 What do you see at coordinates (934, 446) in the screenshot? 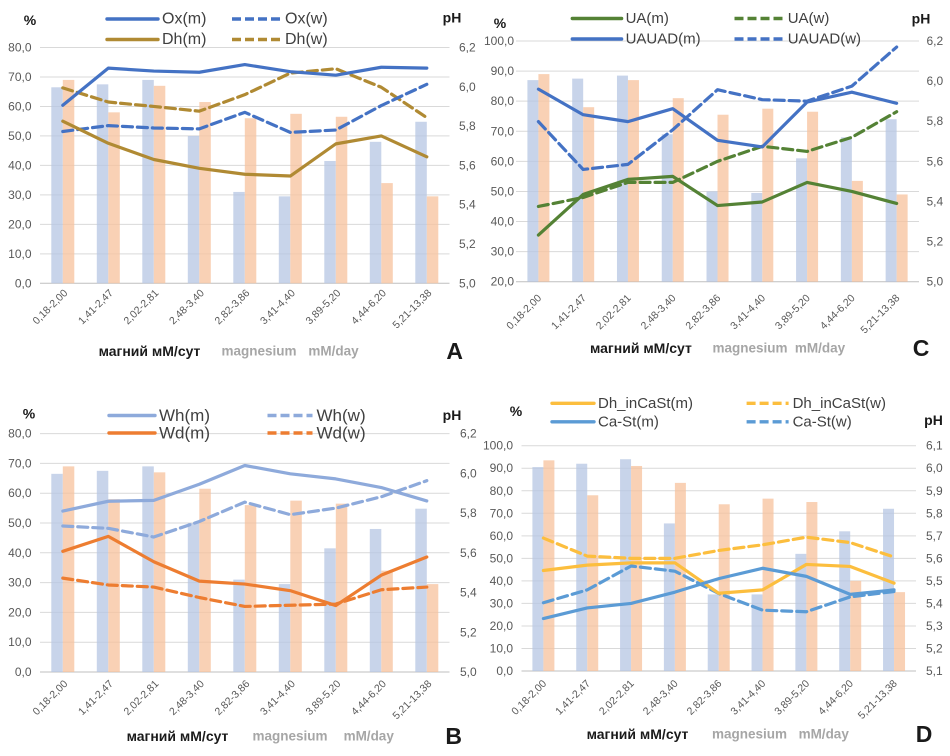
I see `svg-text: 6,1` at bounding box center [934, 446].